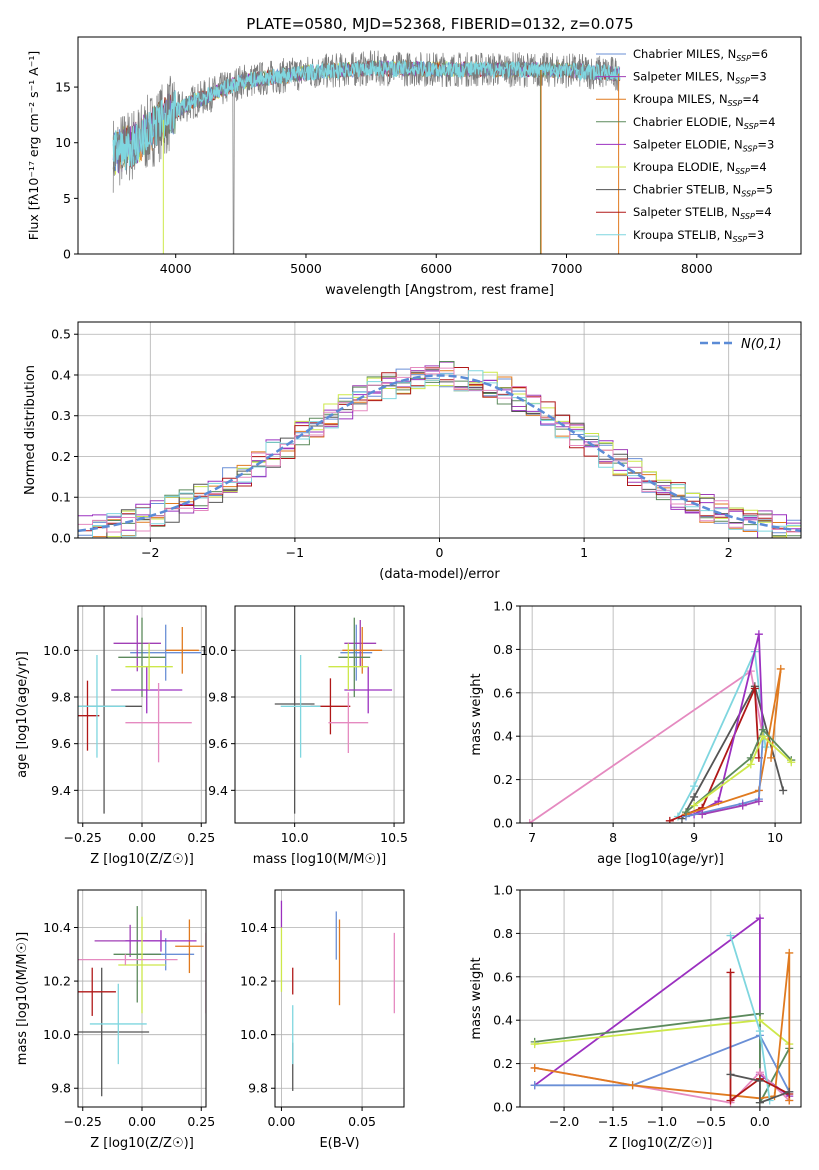 This screenshot has width=819, height=1170. What do you see at coordinates (697, 268) in the screenshot?
I see `x-tick-label: 8000` at bounding box center [697, 268].